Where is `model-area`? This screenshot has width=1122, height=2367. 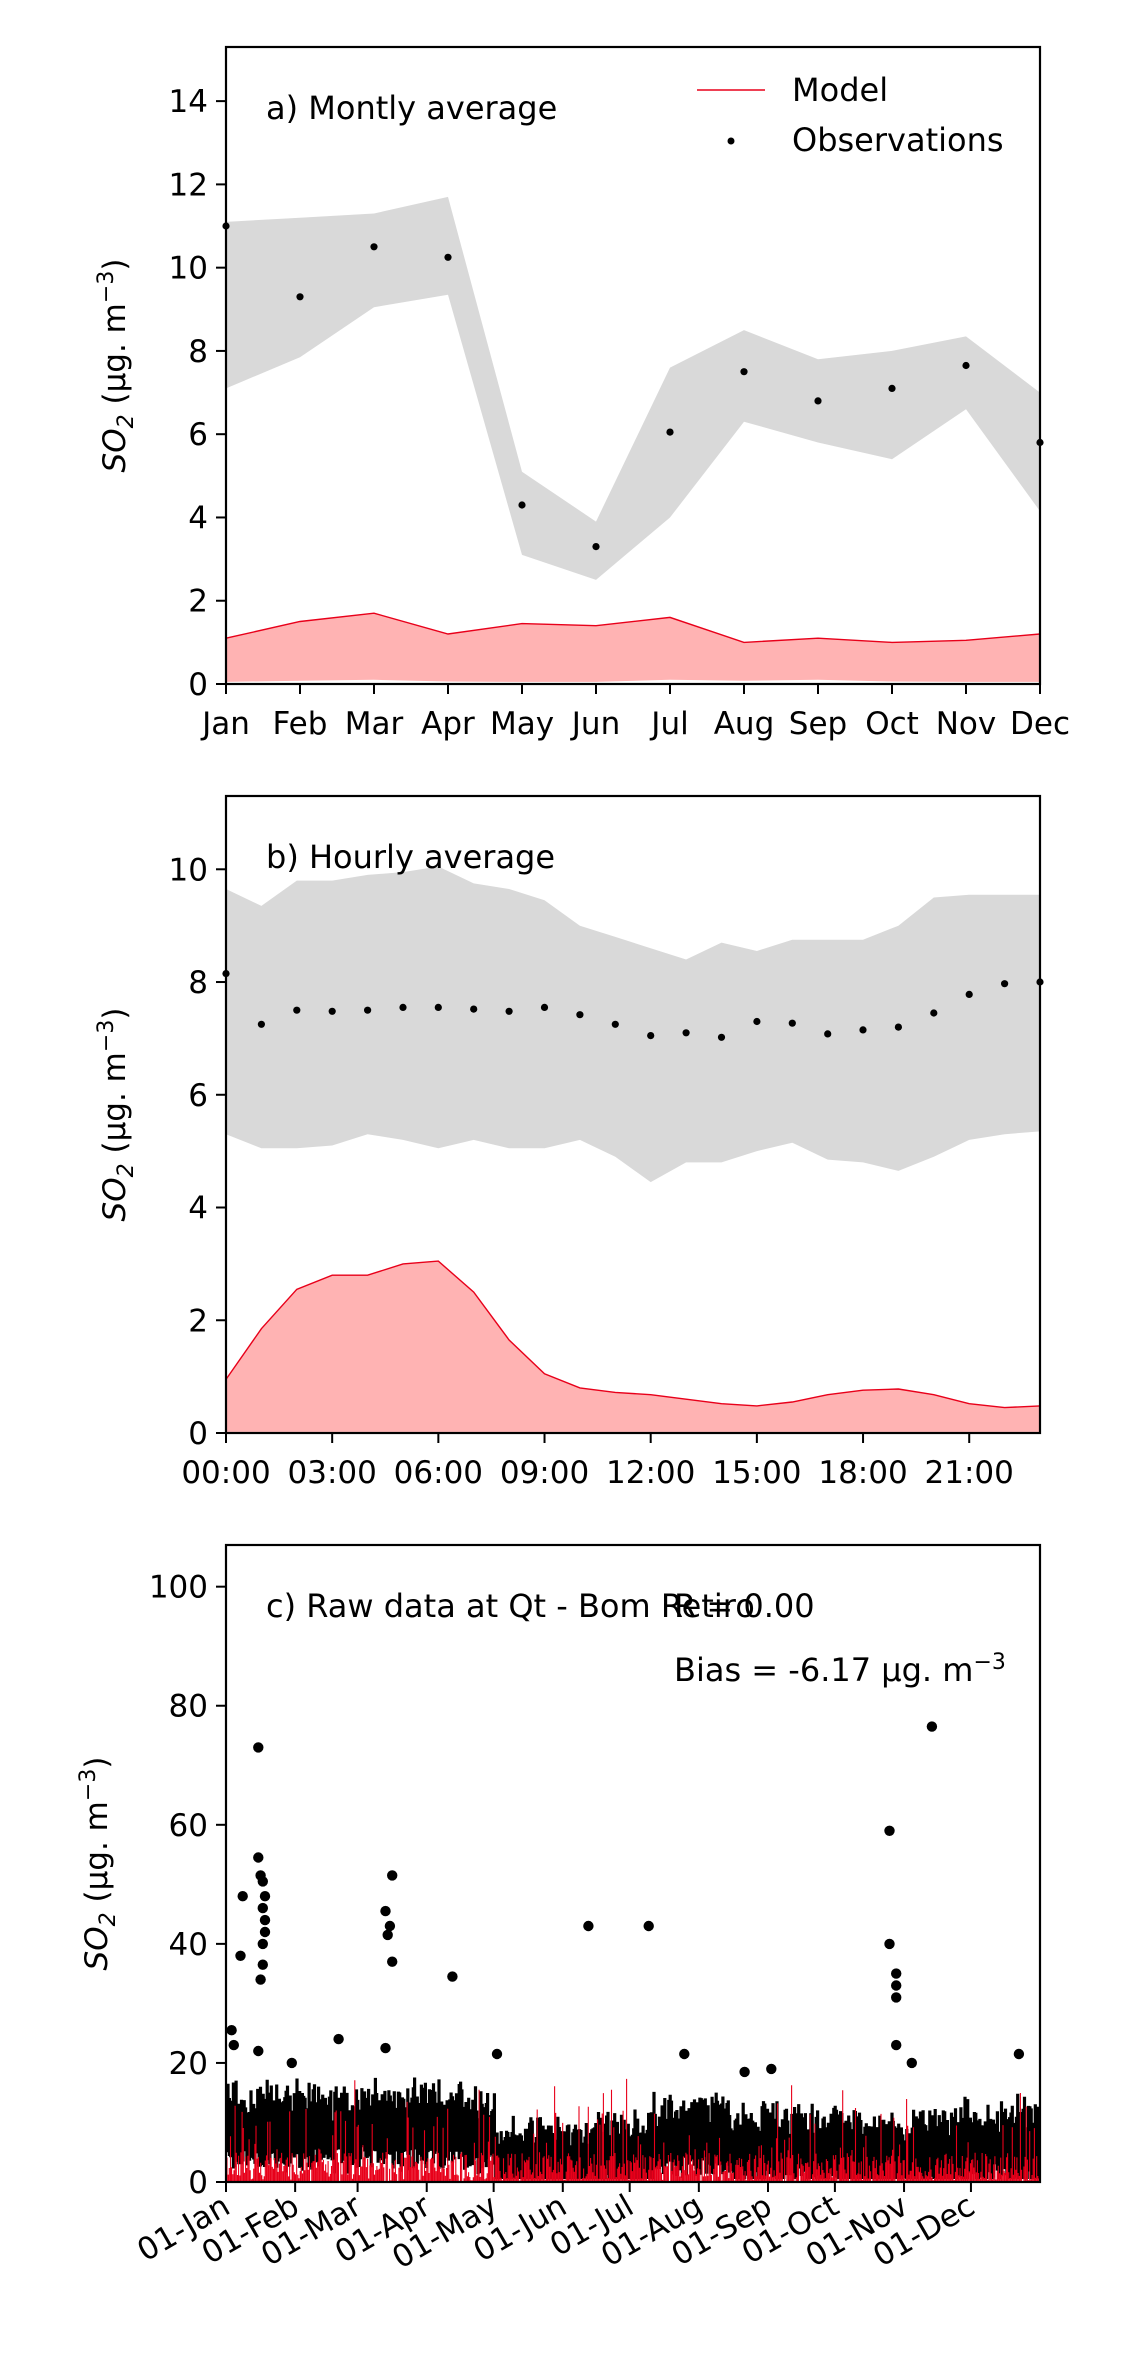
model-area is located at coordinates (633, 1346).